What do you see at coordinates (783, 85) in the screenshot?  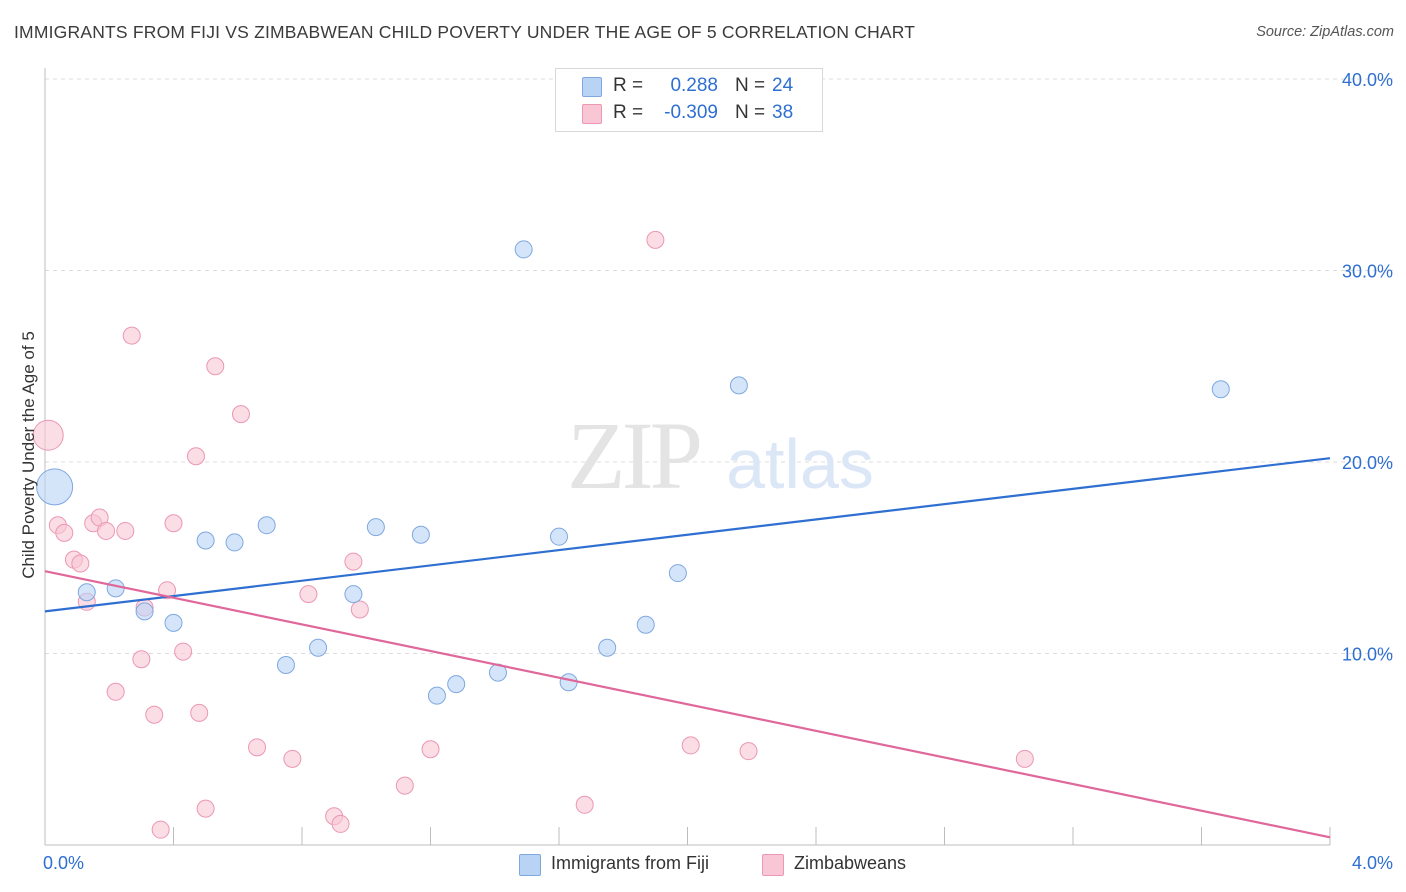 I see `n-value-fiji: 24` at bounding box center [783, 85].